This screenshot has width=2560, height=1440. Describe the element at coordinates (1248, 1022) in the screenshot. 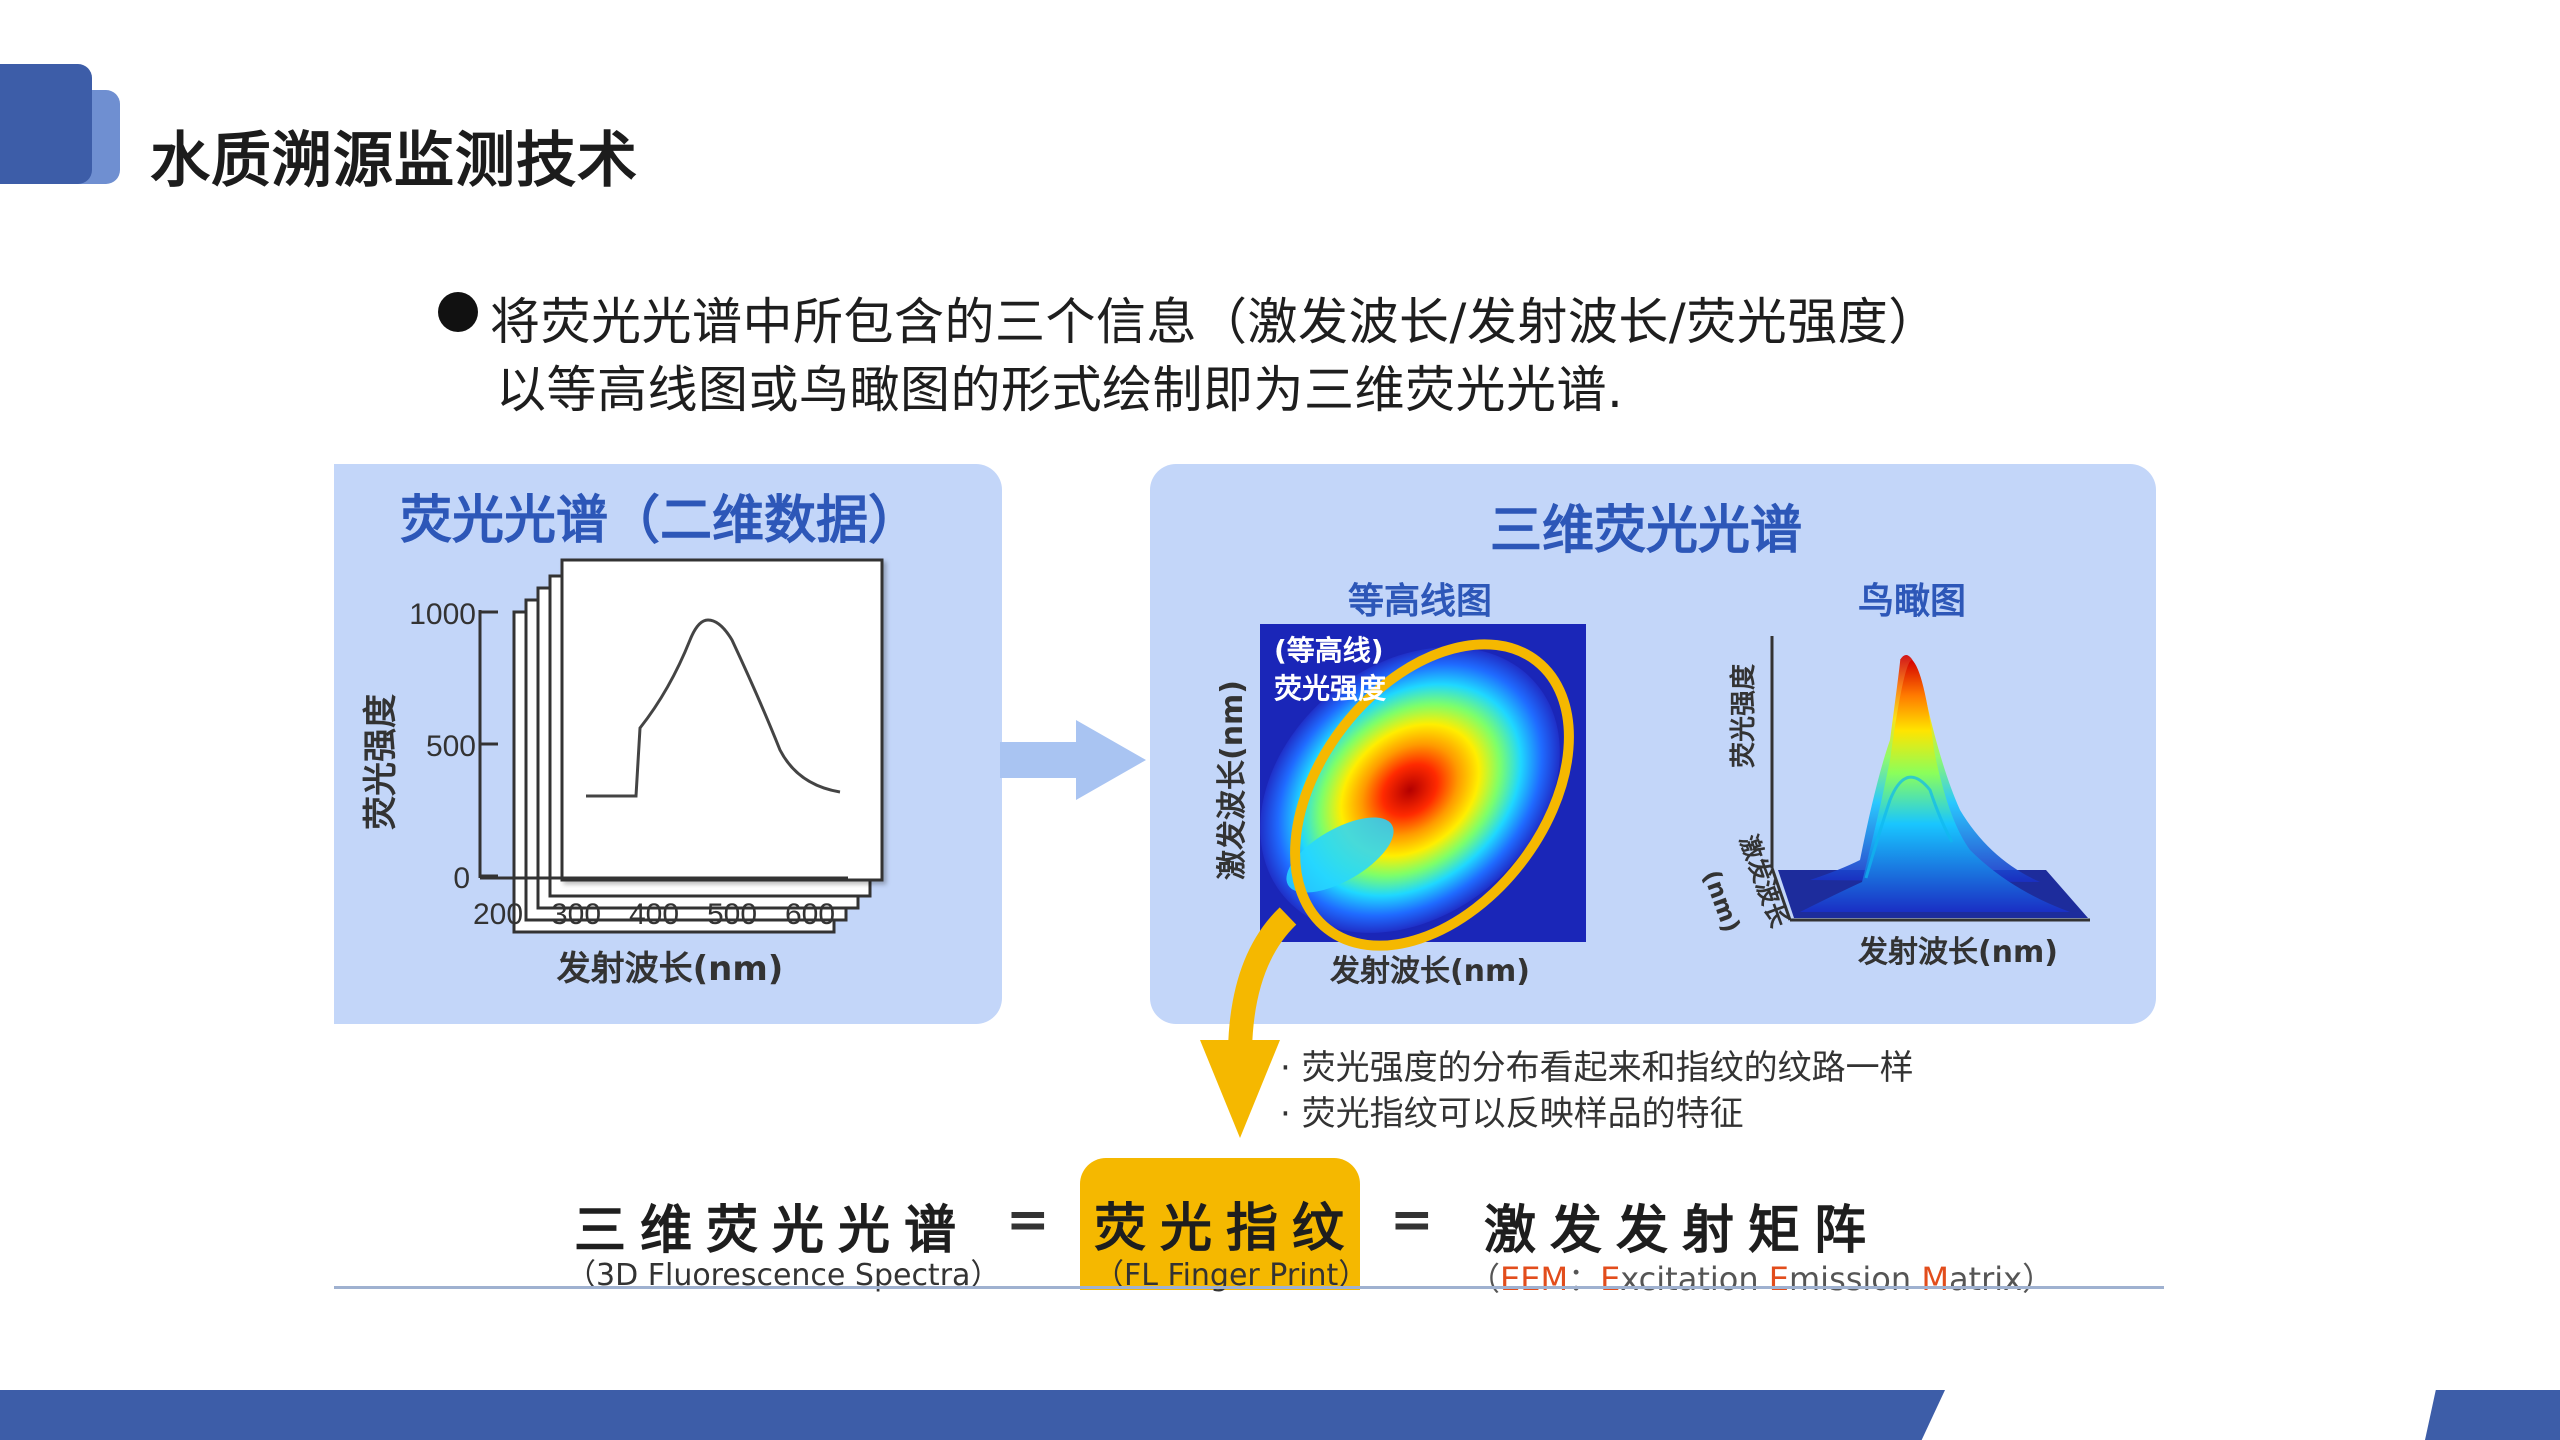

I see `curved-arrow-down-icon` at that location.